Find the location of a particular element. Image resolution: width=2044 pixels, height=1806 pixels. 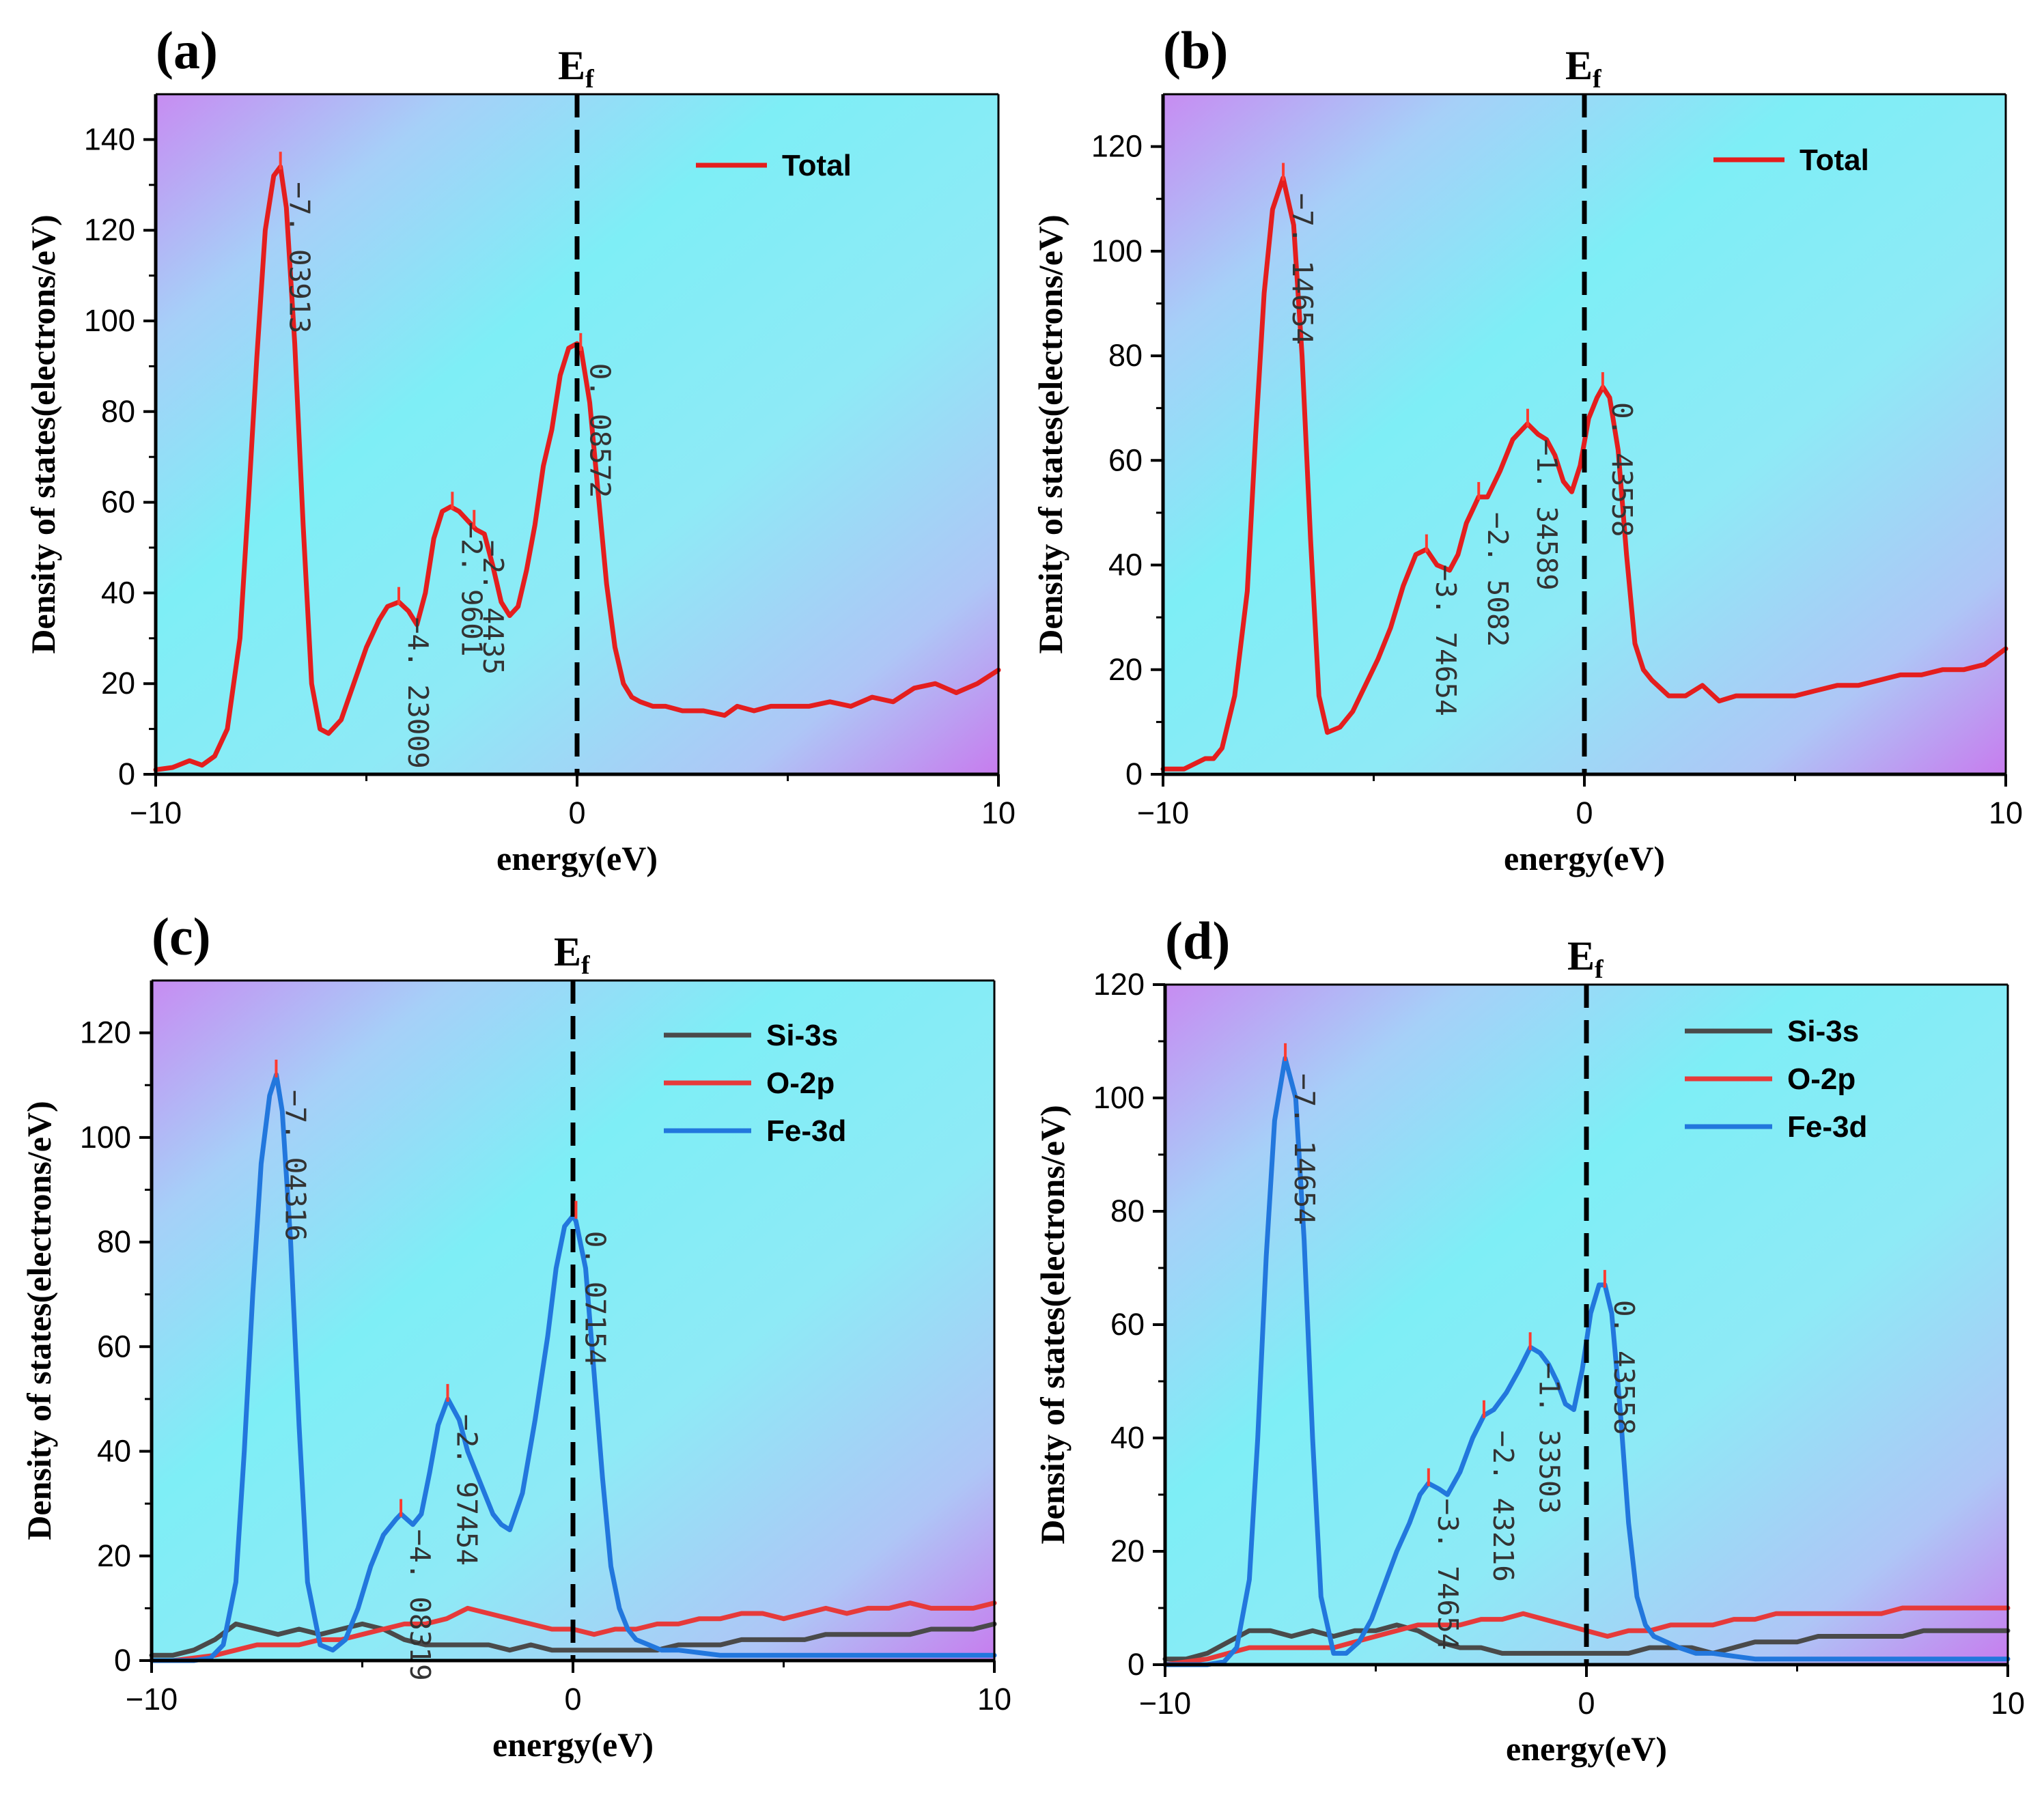

peak-label: −1. 33503 is located at coordinates (1549, 1438).